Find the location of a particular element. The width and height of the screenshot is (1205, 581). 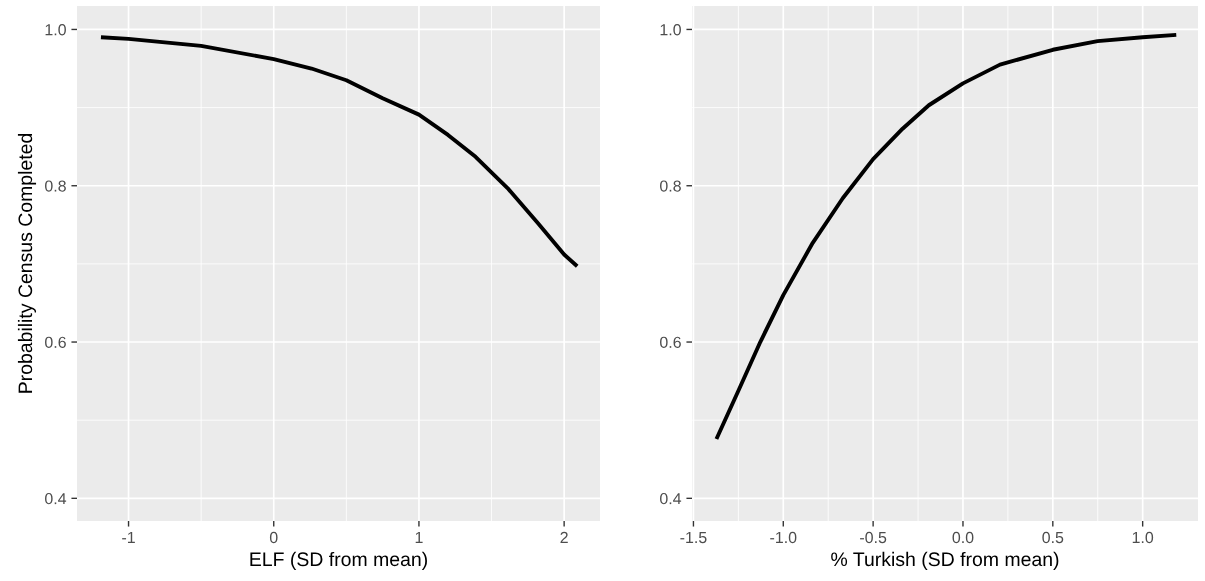

x-tick-label: 2 is located at coordinates (564, 537).